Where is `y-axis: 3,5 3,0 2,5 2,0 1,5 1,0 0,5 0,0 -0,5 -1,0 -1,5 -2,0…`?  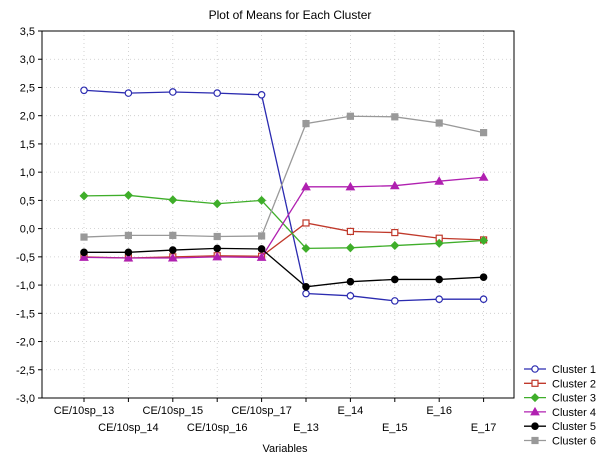 y-axis: 3,5 3,0 2,5 2,0 1,5 1,0 0,5 0,0 -0,5 -1,0 -1,5 -2,0… is located at coordinates (29, 215).